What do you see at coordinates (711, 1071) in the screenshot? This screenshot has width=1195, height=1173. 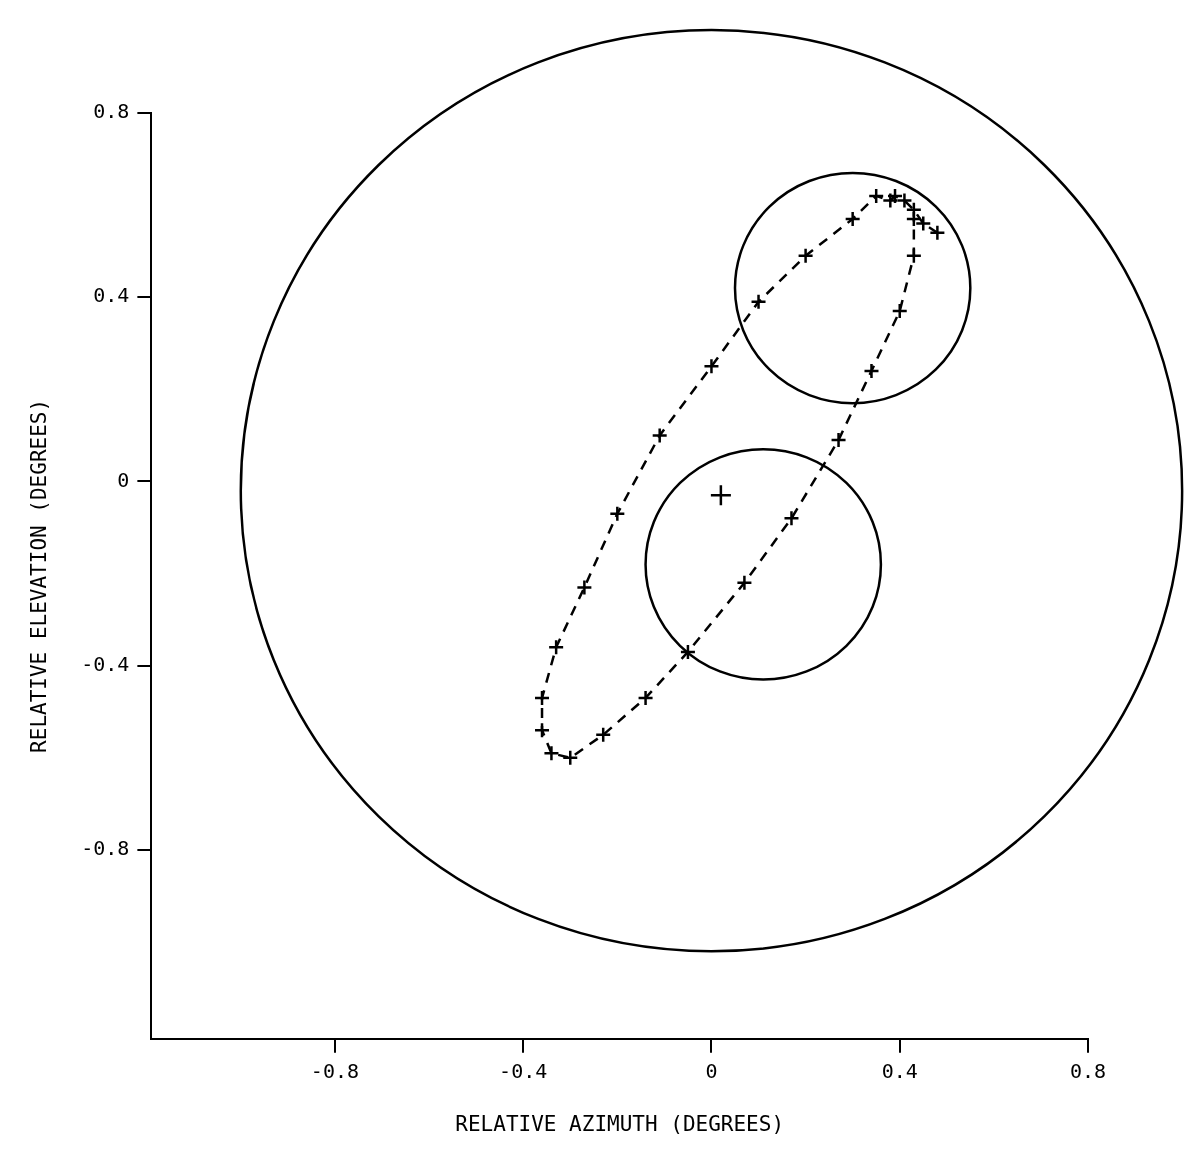 I see `x-tick-label: 0` at bounding box center [711, 1071].